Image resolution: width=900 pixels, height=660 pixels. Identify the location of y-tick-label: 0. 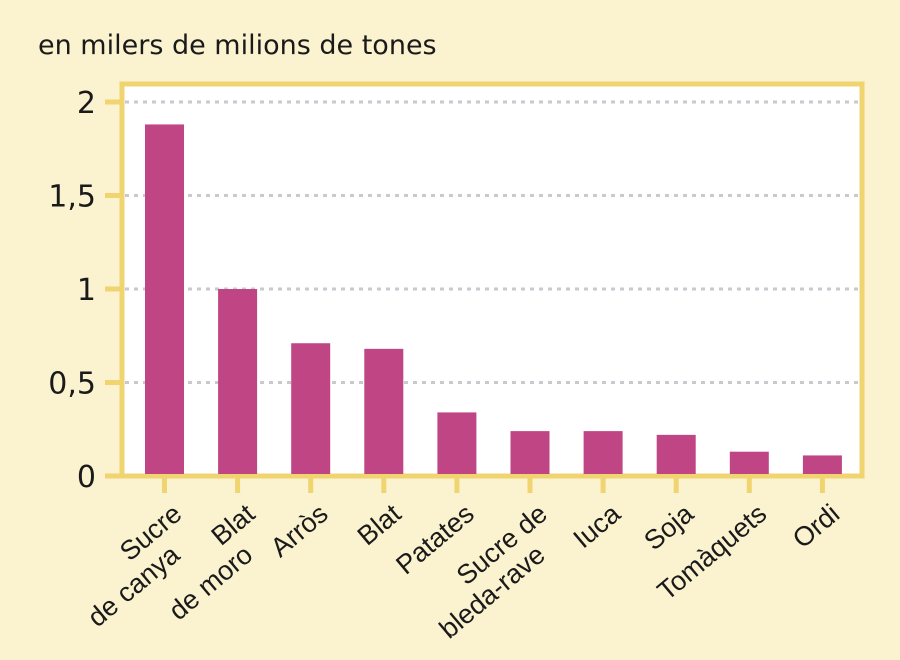
(86, 477).